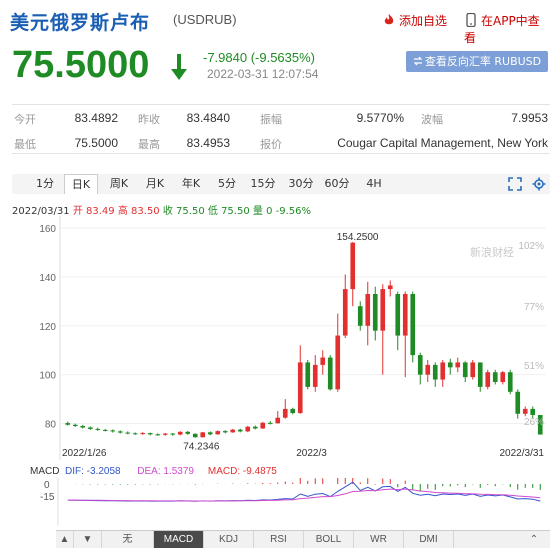  I want to click on collapse-button: ⌃, so click(534, 539).